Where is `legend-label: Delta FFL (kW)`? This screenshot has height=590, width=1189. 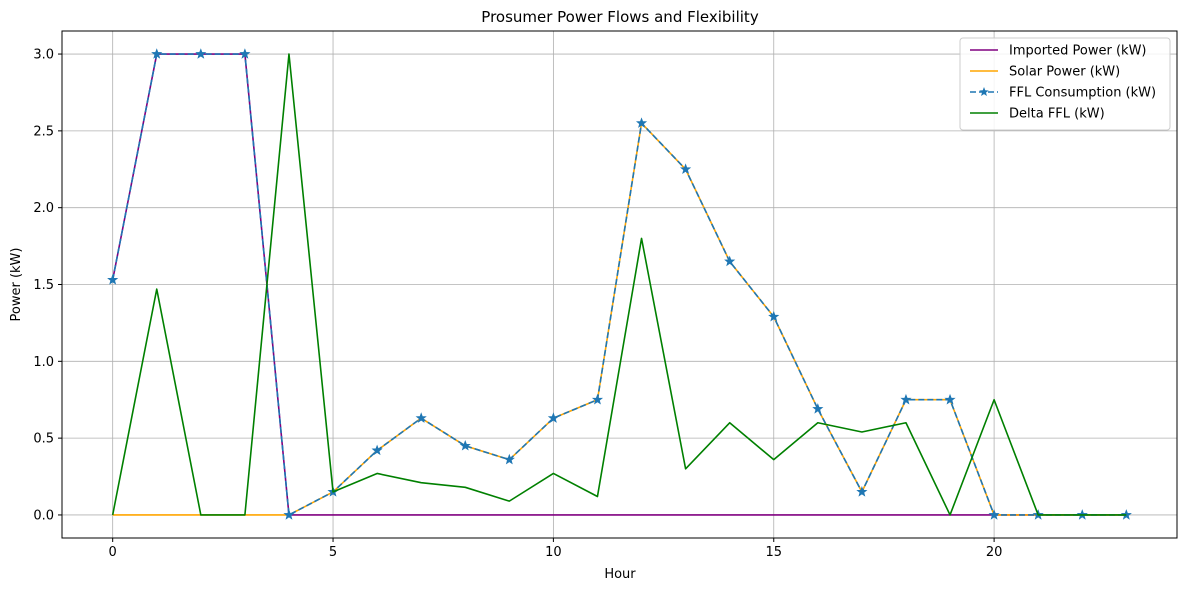
legend-label: Delta FFL (kW) is located at coordinates (1057, 114).